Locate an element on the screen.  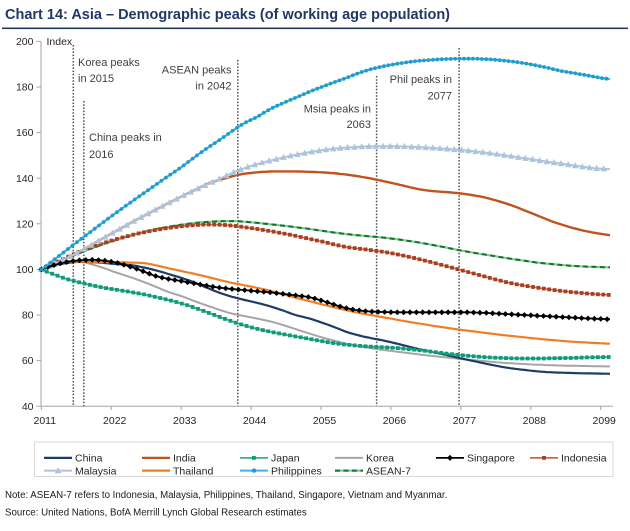
svg-text: 2022 is located at coordinates (115, 421).